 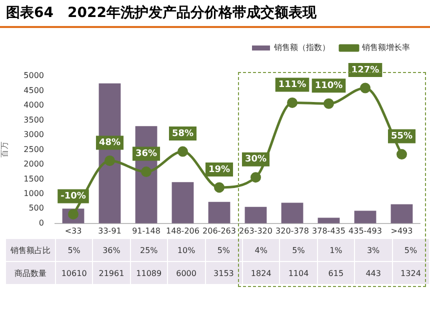 What do you see at coordinates (292, 231) in the screenshot?
I see `x-tick-label: 320-378` at bounding box center [292, 231].